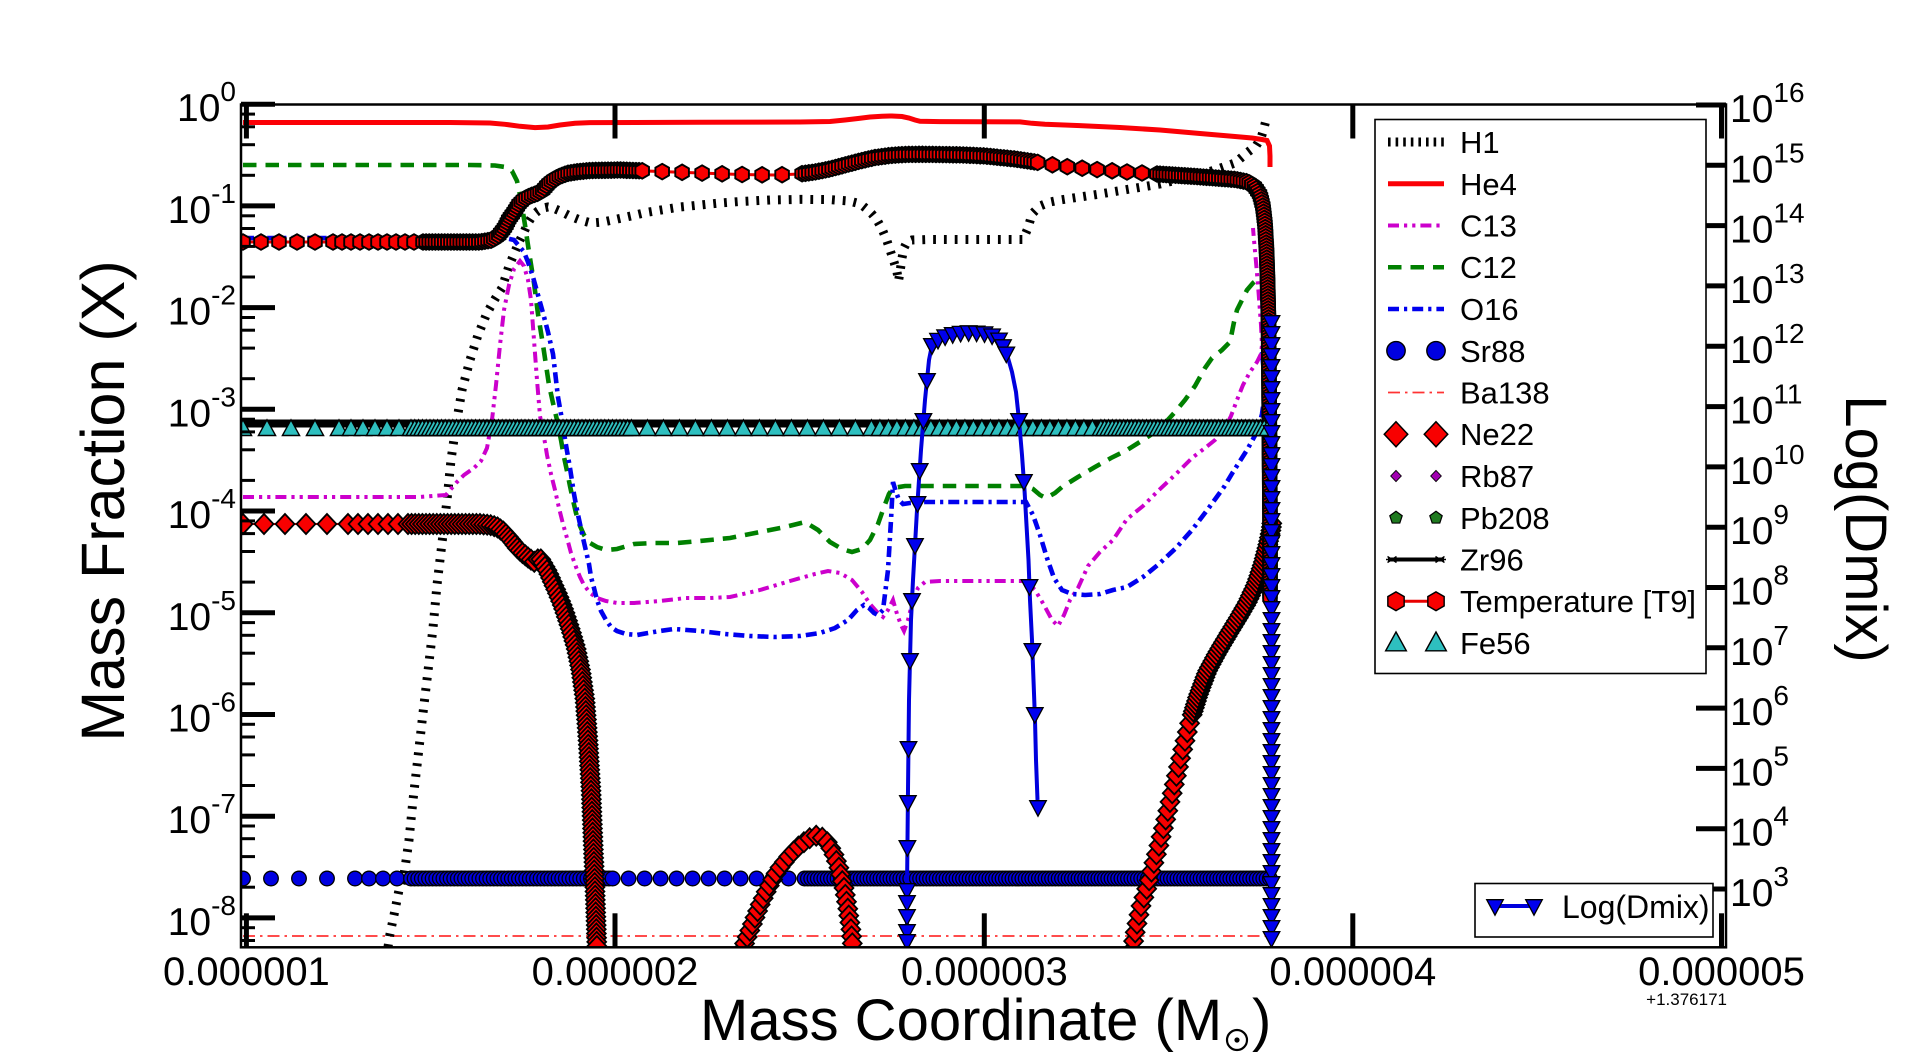 The image size is (1918, 1052). Describe the element at coordinates (1505, 518) in the screenshot. I see `svg-text: Pb208` at that location.